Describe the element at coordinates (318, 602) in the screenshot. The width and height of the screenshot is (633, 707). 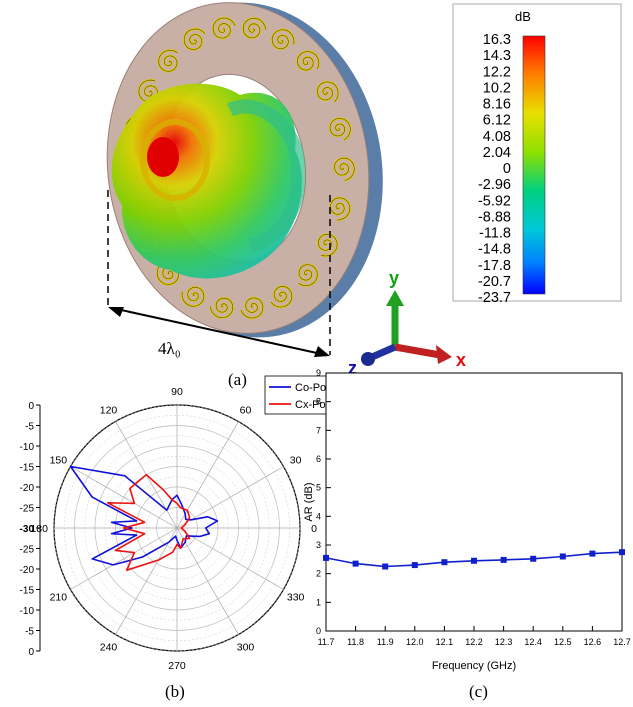
I see `ar-y-tick-label: 1` at that location.